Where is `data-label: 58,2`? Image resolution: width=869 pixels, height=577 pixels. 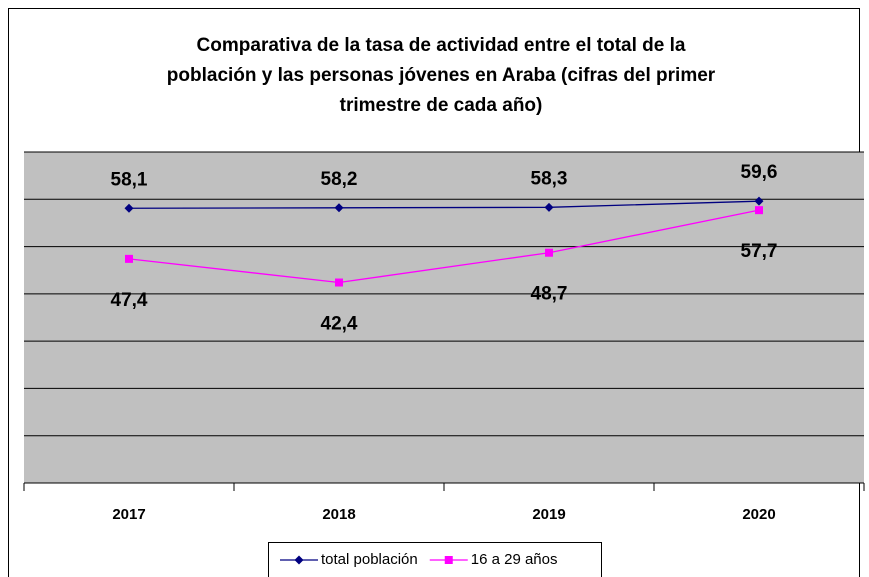 data-label: 58,2 is located at coordinates (339, 179).